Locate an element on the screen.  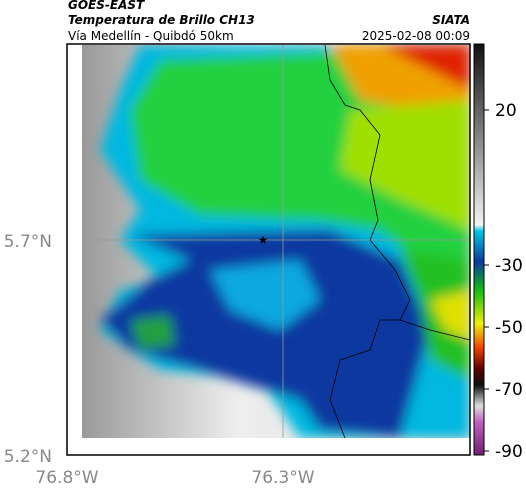
subtitle: Vía Medellín - Quibdó 50km is located at coordinates (151, 36).